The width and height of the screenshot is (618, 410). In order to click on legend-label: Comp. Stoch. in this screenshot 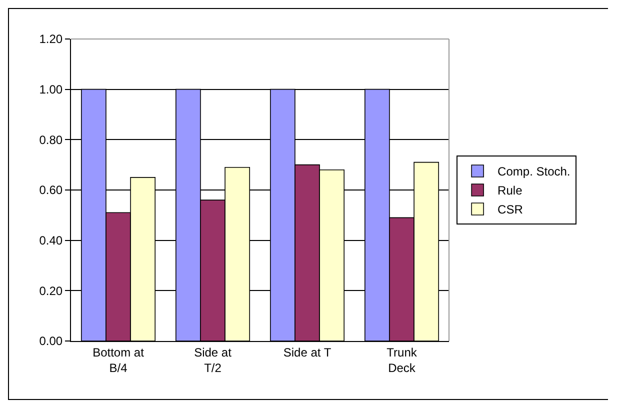, I will do `click(534, 171)`.